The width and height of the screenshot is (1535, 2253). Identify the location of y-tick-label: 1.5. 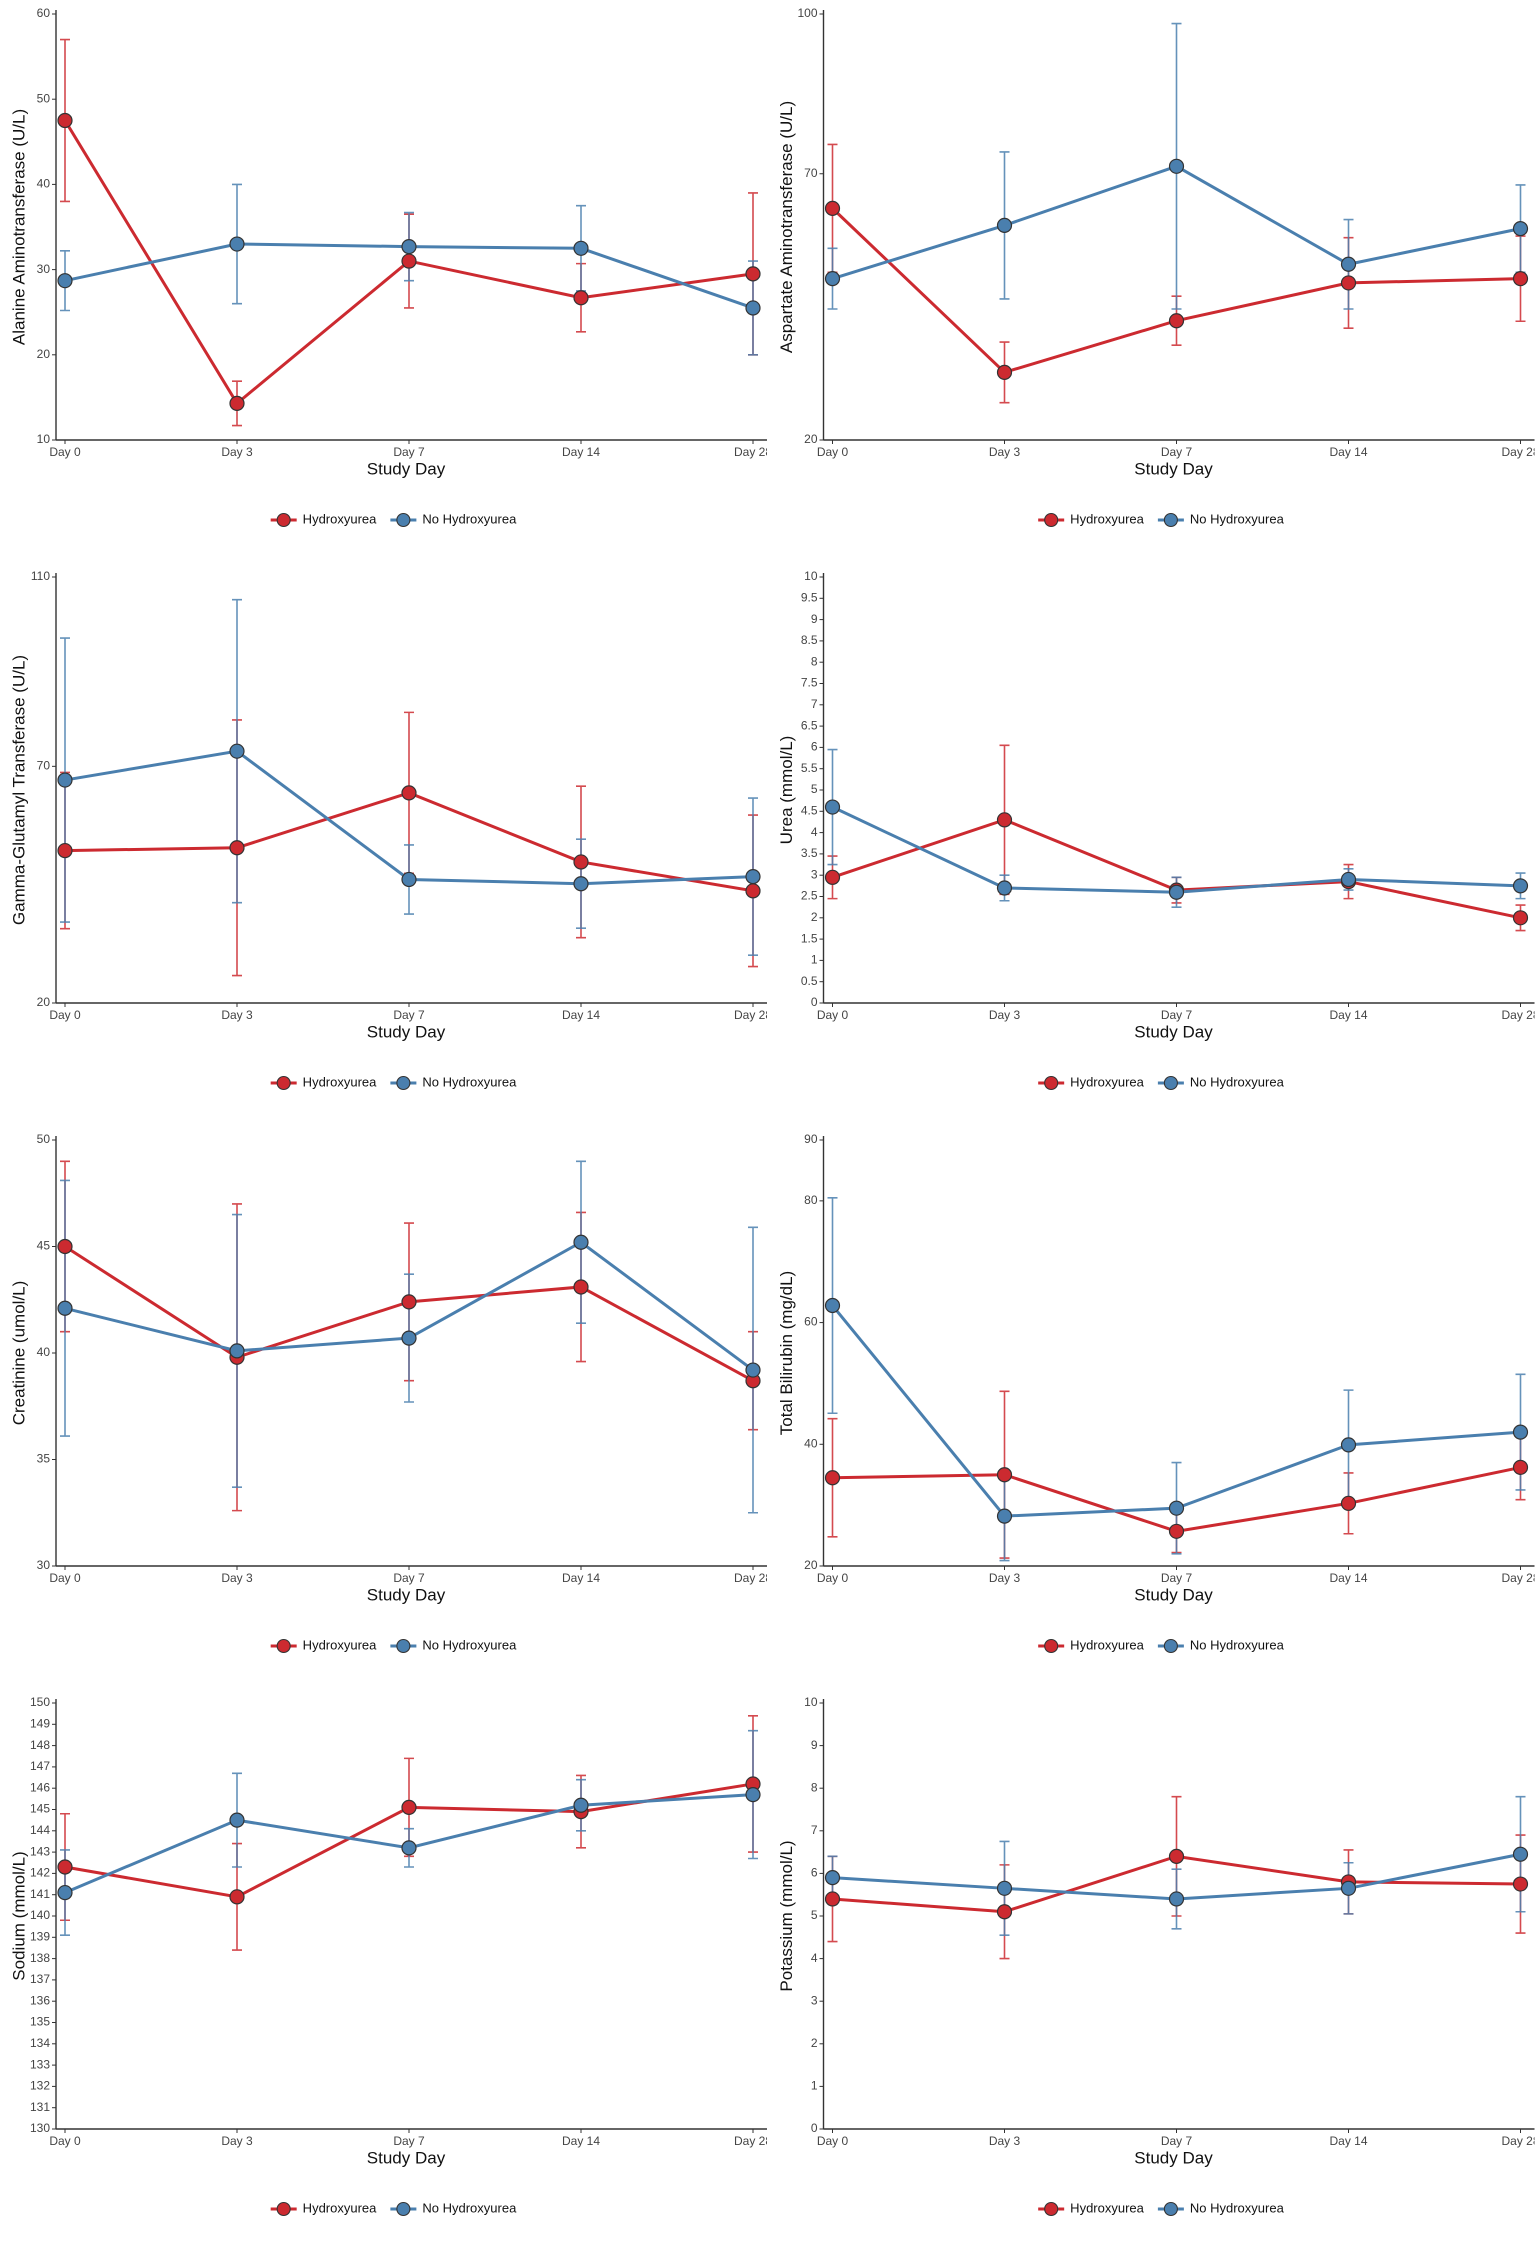
(809, 938).